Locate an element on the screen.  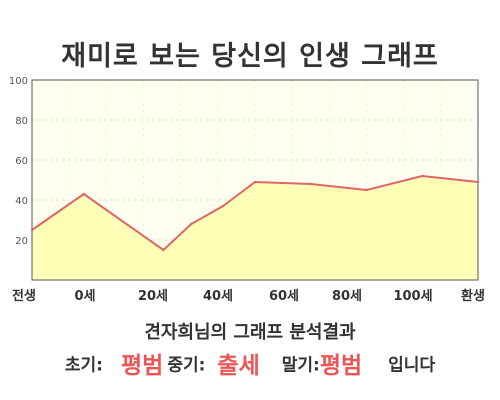
y-tick-label: 20 is located at coordinates (21, 241).